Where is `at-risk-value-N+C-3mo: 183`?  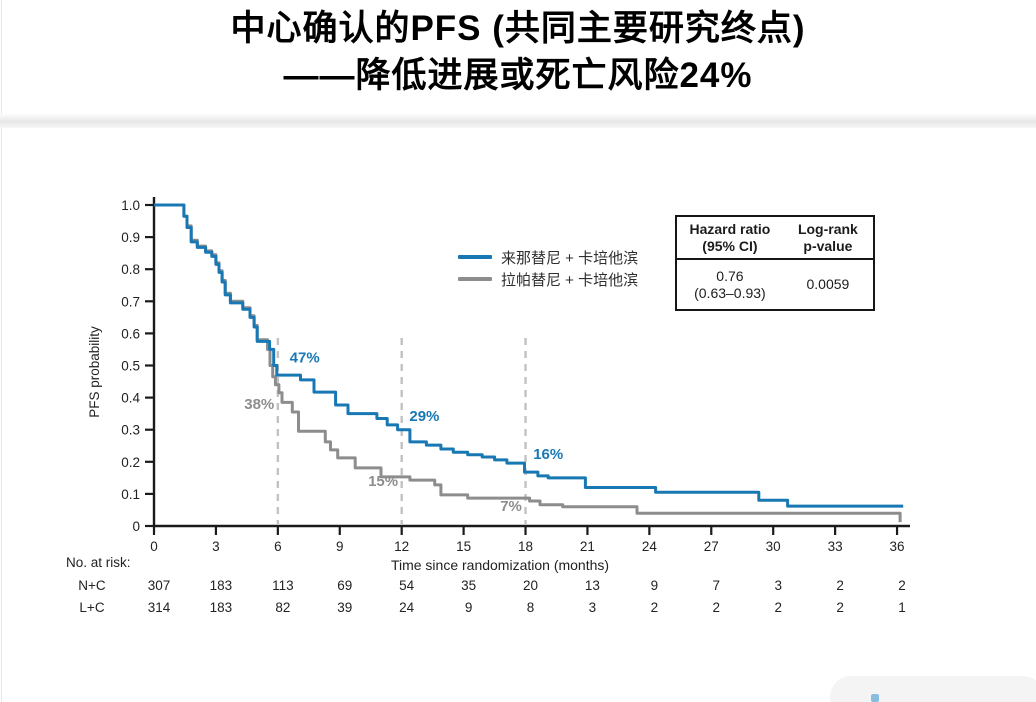
at-risk-value-N+C-3mo: 183 is located at coordinates (221, 585).